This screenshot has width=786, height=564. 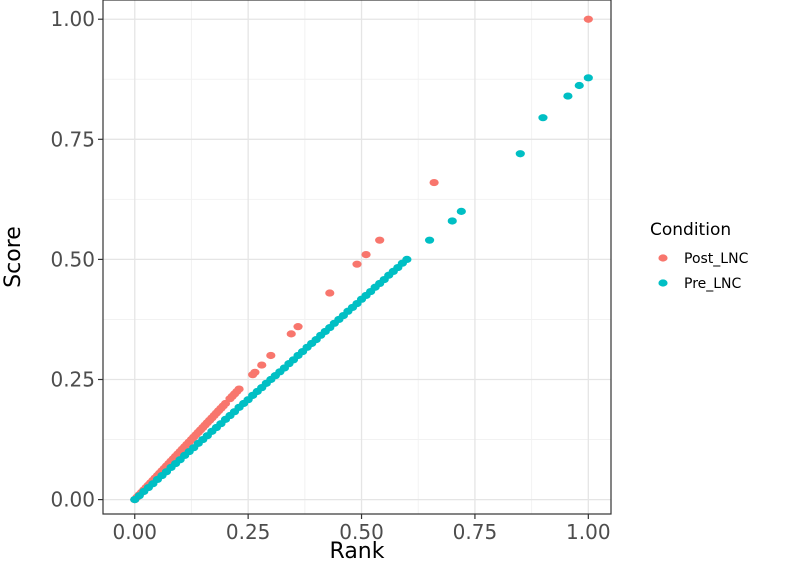 I want to click on y-tick-label: 0.25, so click(x=72, y=379).